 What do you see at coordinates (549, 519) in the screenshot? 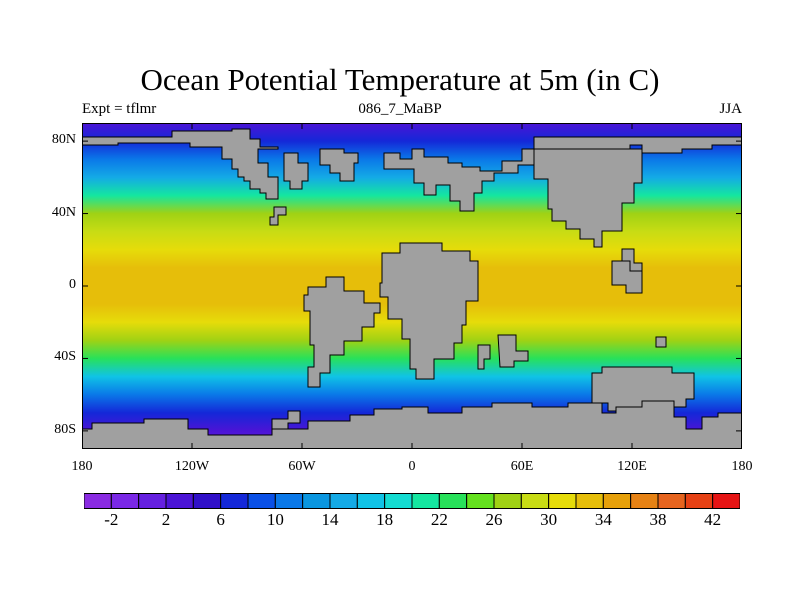
I see `colorbar-label: 30` at bounding box center [549, 519].